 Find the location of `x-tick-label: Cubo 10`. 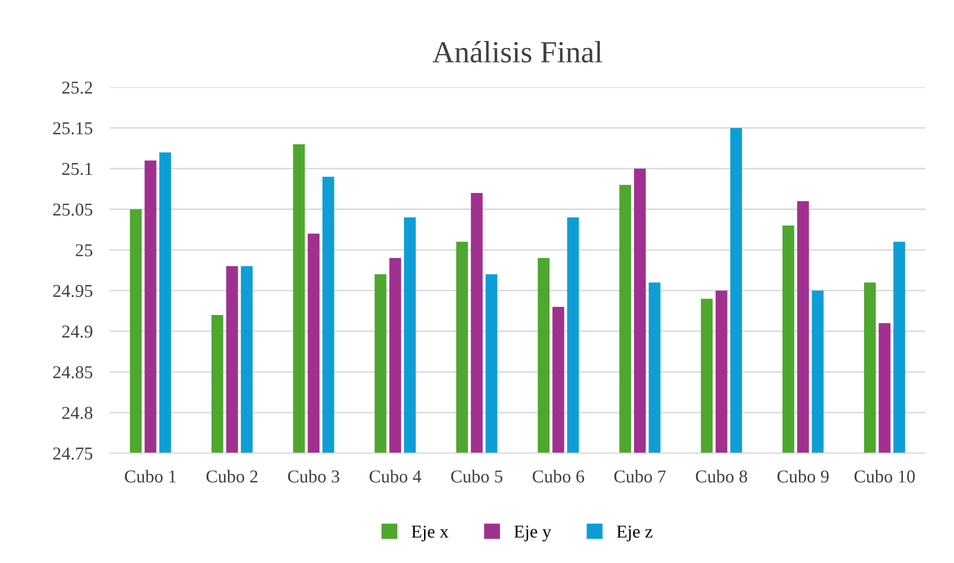

x-tick-label: Cubo 10 is located at coordinates (884, 476).